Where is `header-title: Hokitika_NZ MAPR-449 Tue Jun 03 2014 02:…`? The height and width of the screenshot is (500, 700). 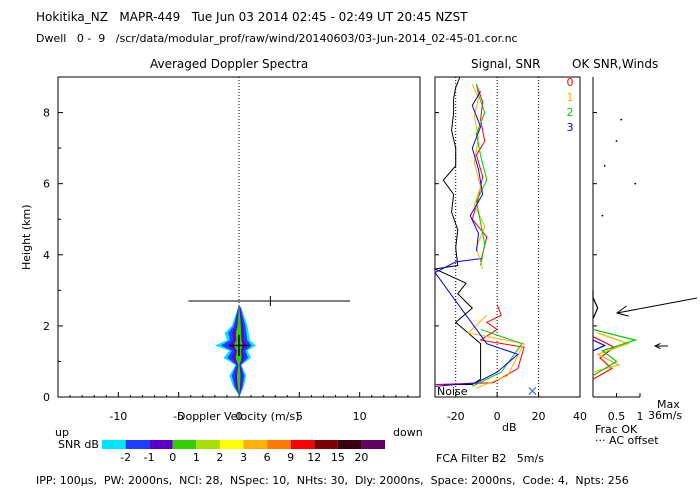
header-title: Hokitika_NZ MAPR-449 Tue Jun 03 2014 02:… is located at coordinates (252, 17).